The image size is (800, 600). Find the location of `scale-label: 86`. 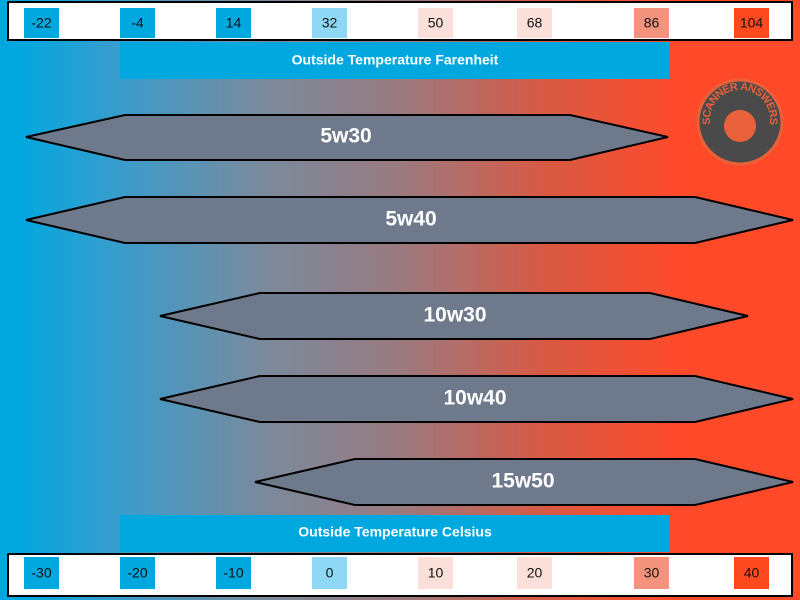

scale-label: 86 is located at coordinates (652, 23).